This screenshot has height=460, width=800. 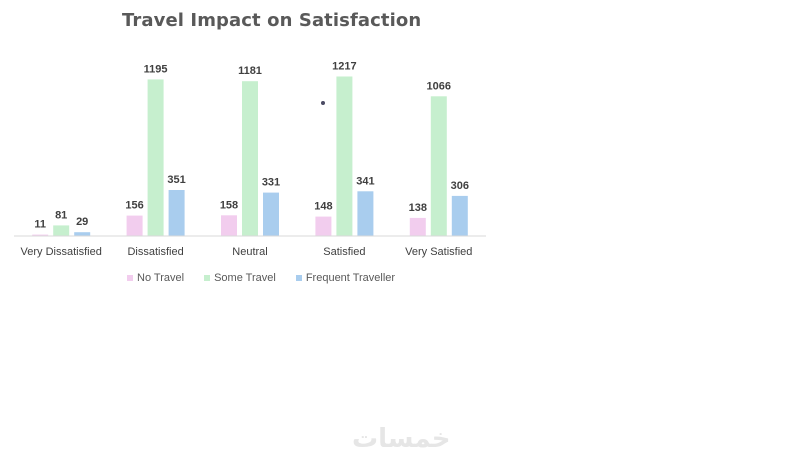 I want to click on bar-frequent-traveller-very-dissatisfied, so click(x=82, y=234).